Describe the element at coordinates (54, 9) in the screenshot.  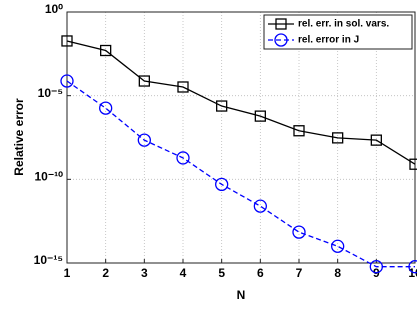
I see `y-tick-label: 10⁰` at that location.